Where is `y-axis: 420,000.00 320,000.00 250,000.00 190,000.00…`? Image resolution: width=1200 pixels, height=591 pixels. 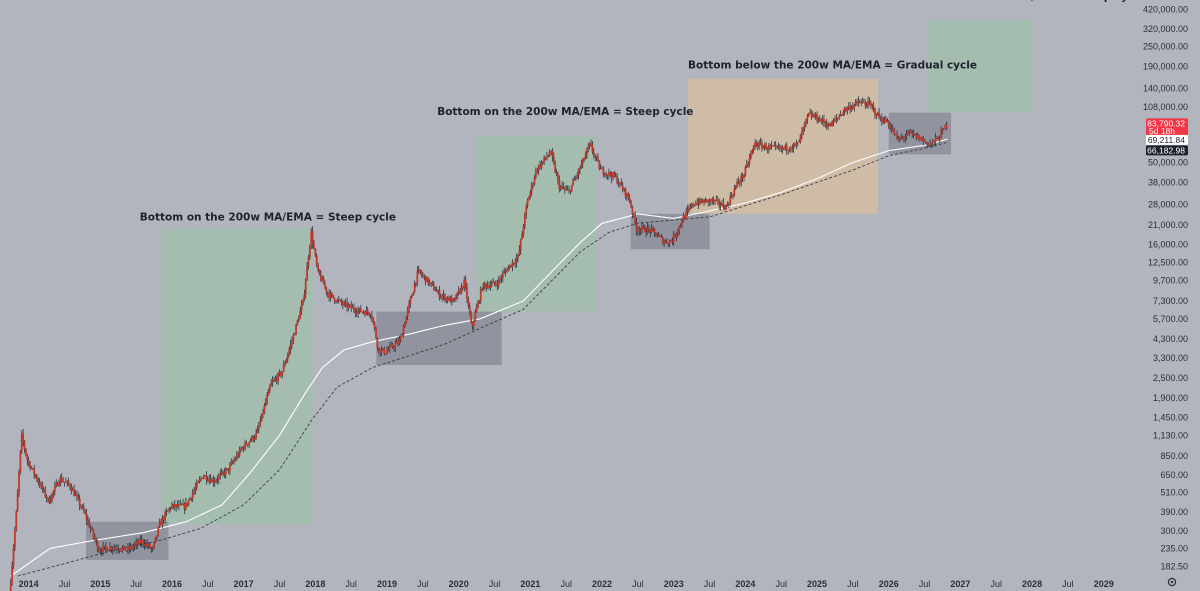 y-axis: 420,000.00 320,000.00 250,000.00 190,000.00… is located at coordinates (1165, 287).